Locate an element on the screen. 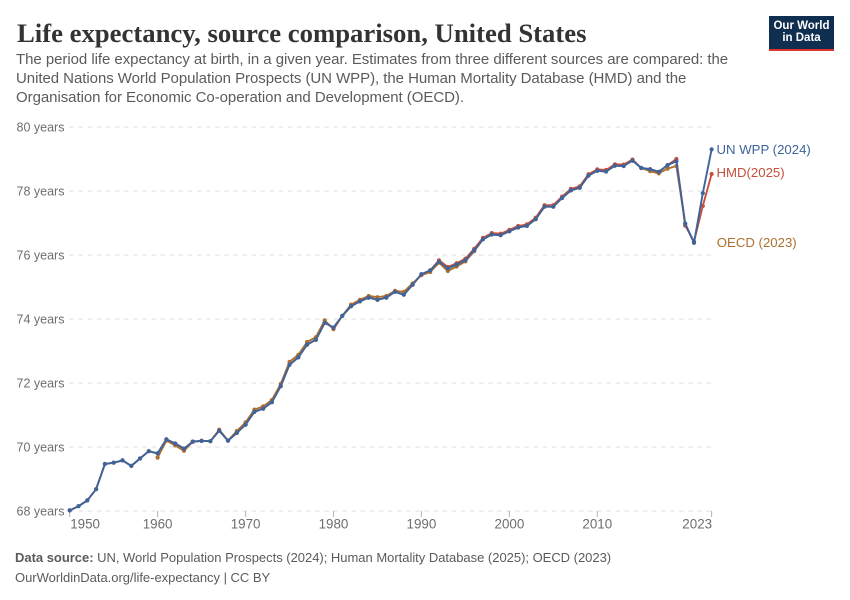 The height and width of the screenshot is (600, 850). svg-text: 1970 is located at coordinates (246, 524).